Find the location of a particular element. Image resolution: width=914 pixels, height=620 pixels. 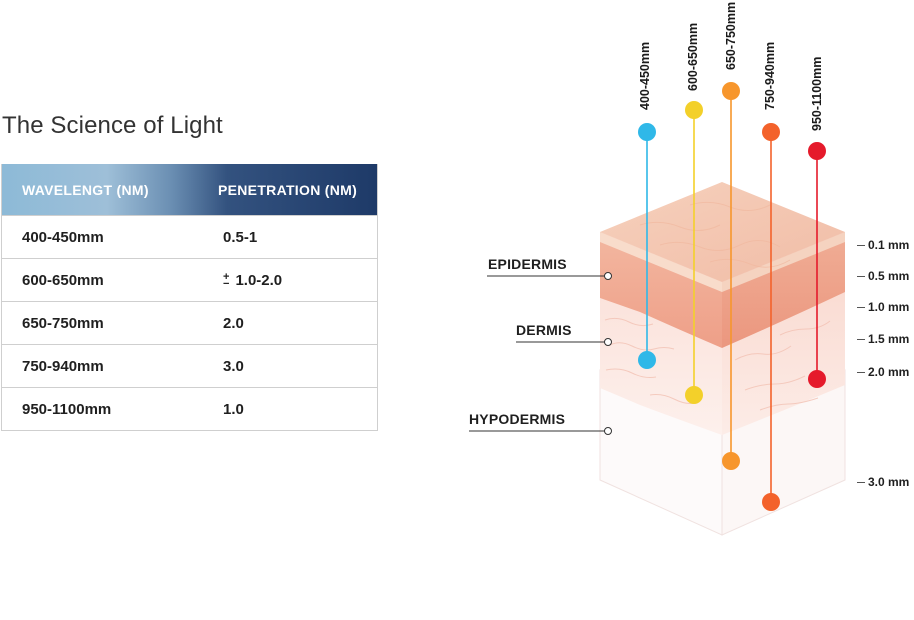

cell-penetration: 3.0 is located at coordinates (233, 366).